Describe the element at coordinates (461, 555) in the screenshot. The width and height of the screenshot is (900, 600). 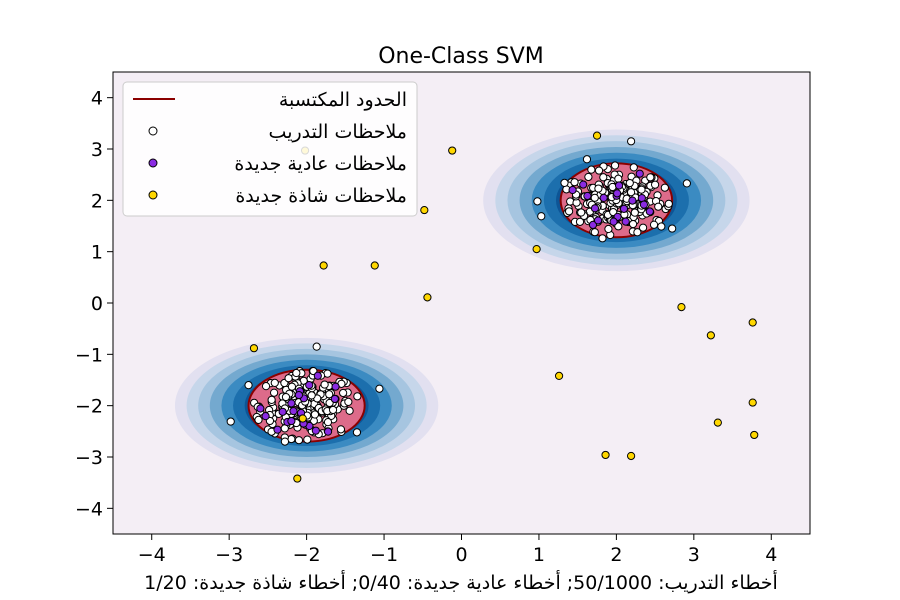
I see `x-tick-label: 0` at that location.